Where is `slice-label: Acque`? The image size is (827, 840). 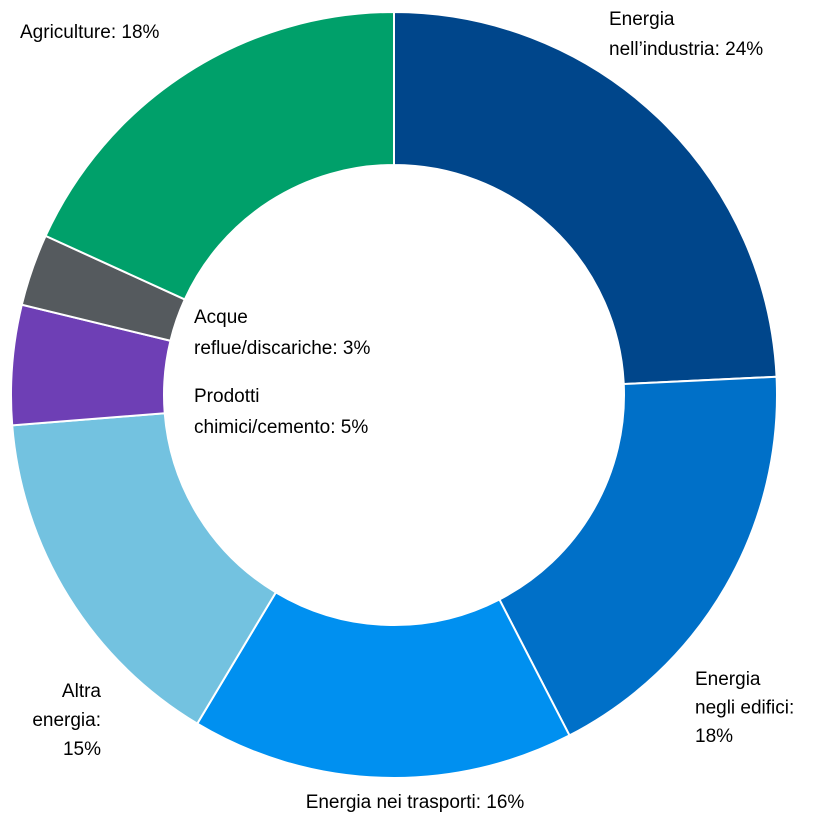
slice-label: Acque is located at coordinates (221, 317).